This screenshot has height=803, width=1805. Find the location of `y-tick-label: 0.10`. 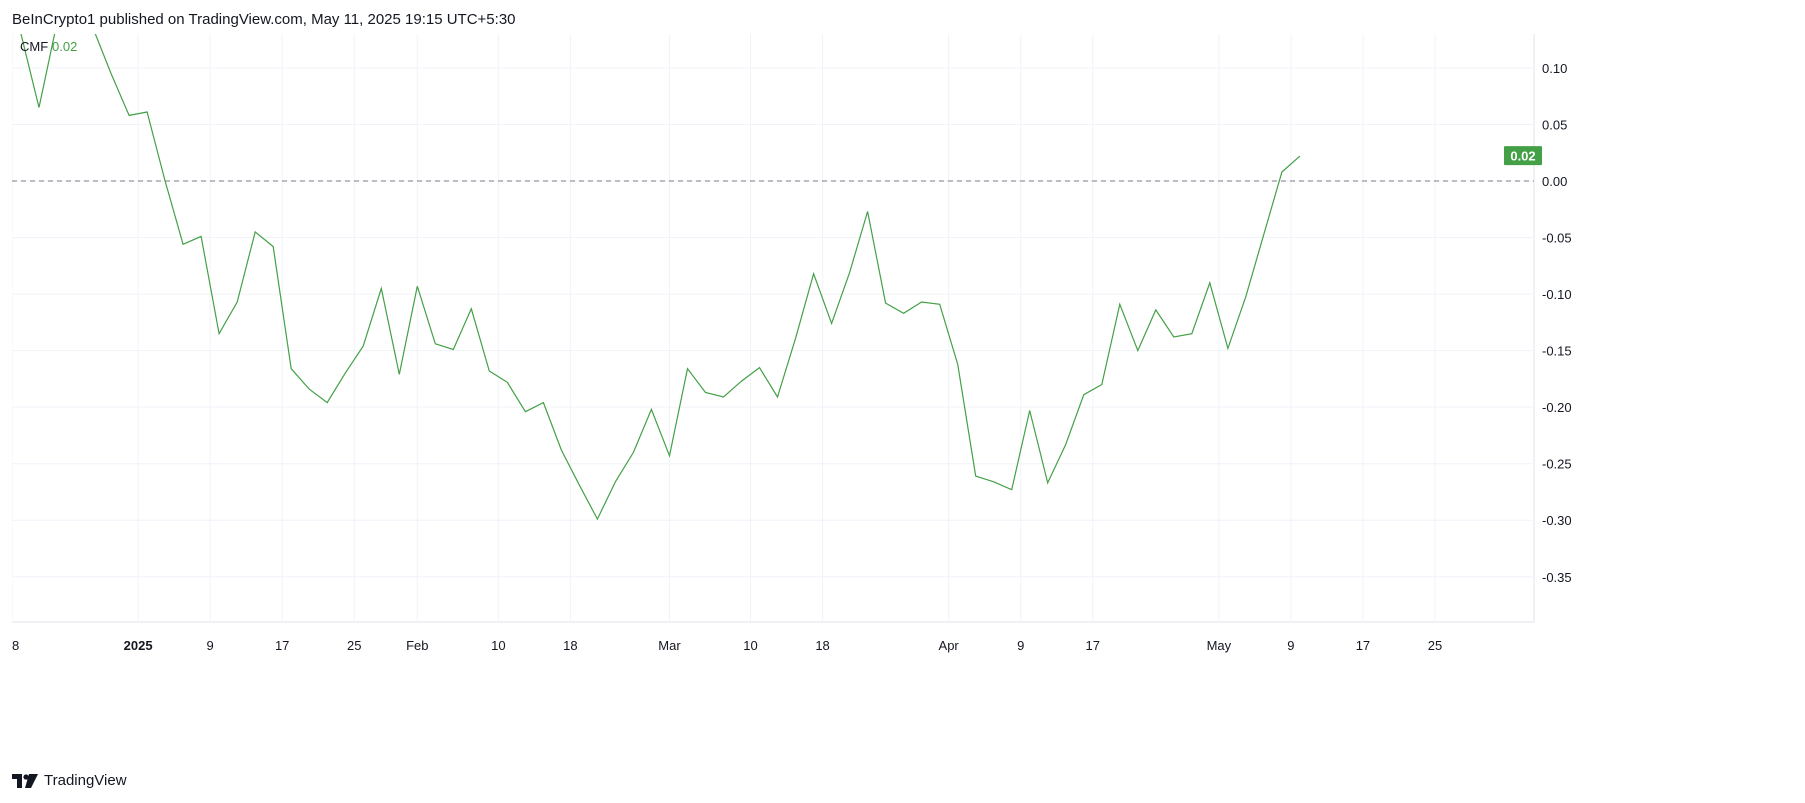

y-tick-label: 0.10 is located at coordinates (1554, 68).